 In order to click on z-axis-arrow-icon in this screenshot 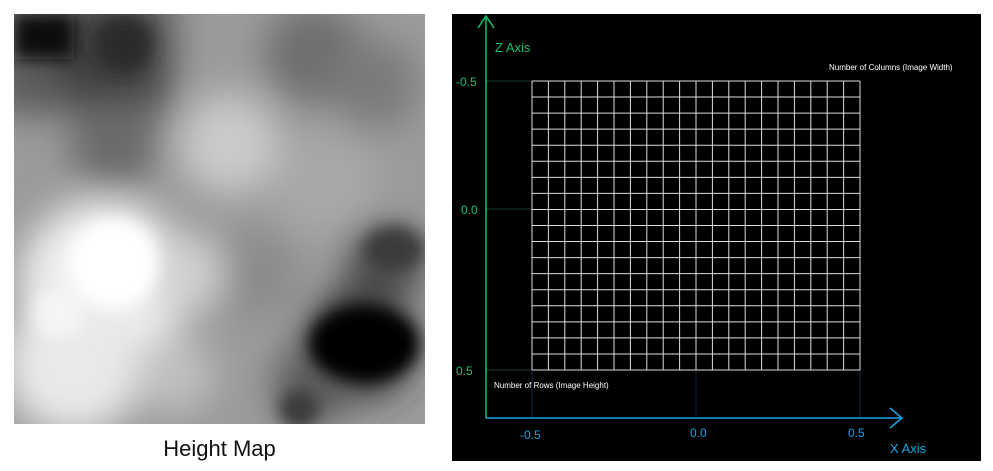, I will do `click(486, 21)`.